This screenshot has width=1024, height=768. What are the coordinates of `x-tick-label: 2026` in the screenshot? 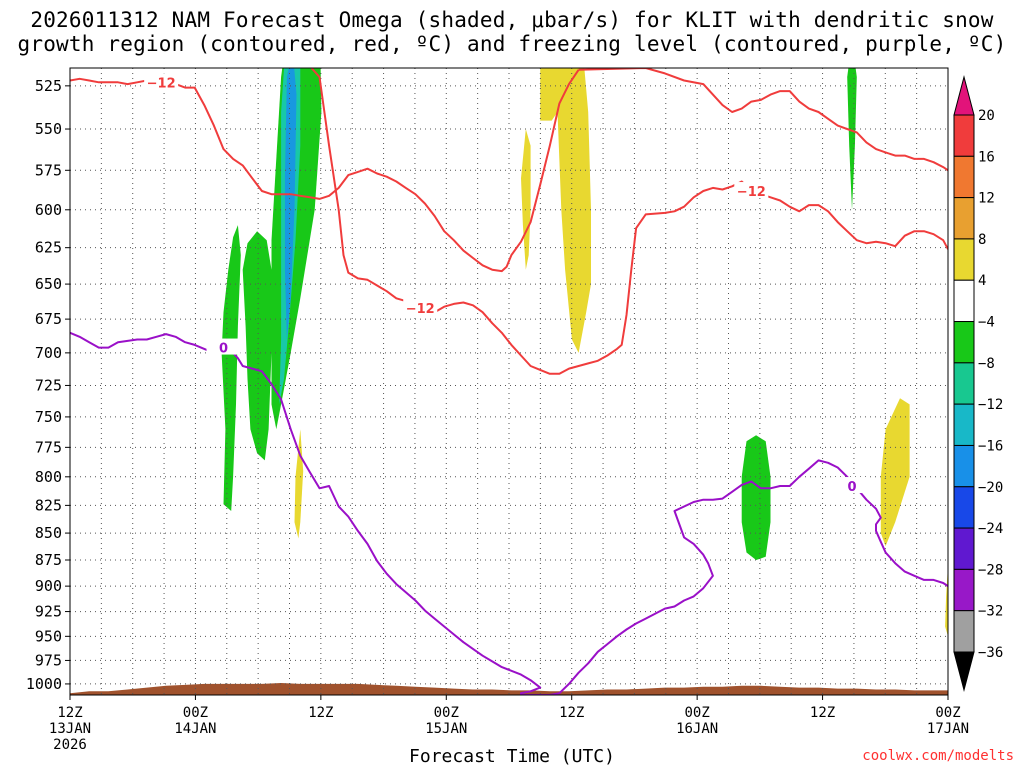 It's located at (70, 745).